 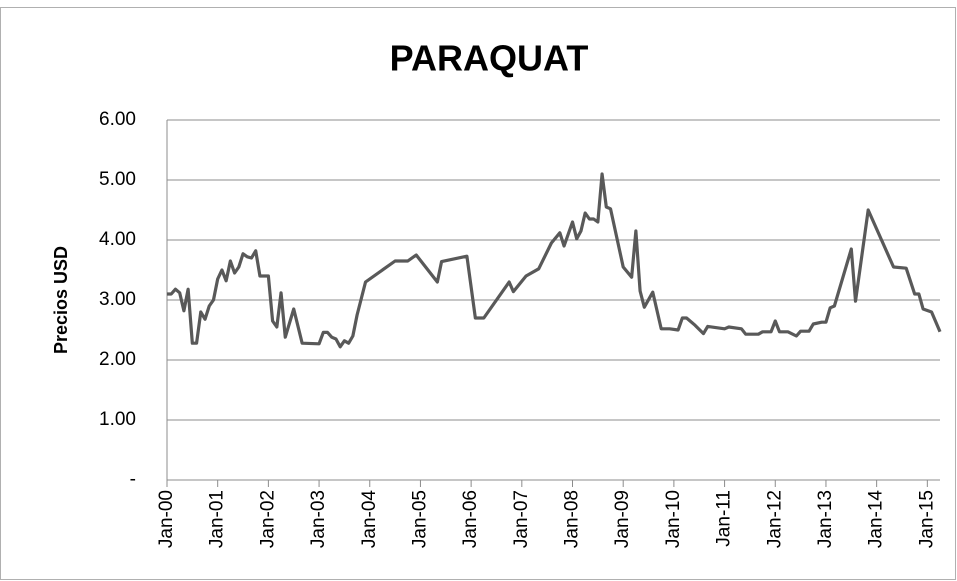 What do you see at coordinates (622, 519) in the screenshot?
I see `x-tick-label: Jan-09` at bounding box center [622, 519].